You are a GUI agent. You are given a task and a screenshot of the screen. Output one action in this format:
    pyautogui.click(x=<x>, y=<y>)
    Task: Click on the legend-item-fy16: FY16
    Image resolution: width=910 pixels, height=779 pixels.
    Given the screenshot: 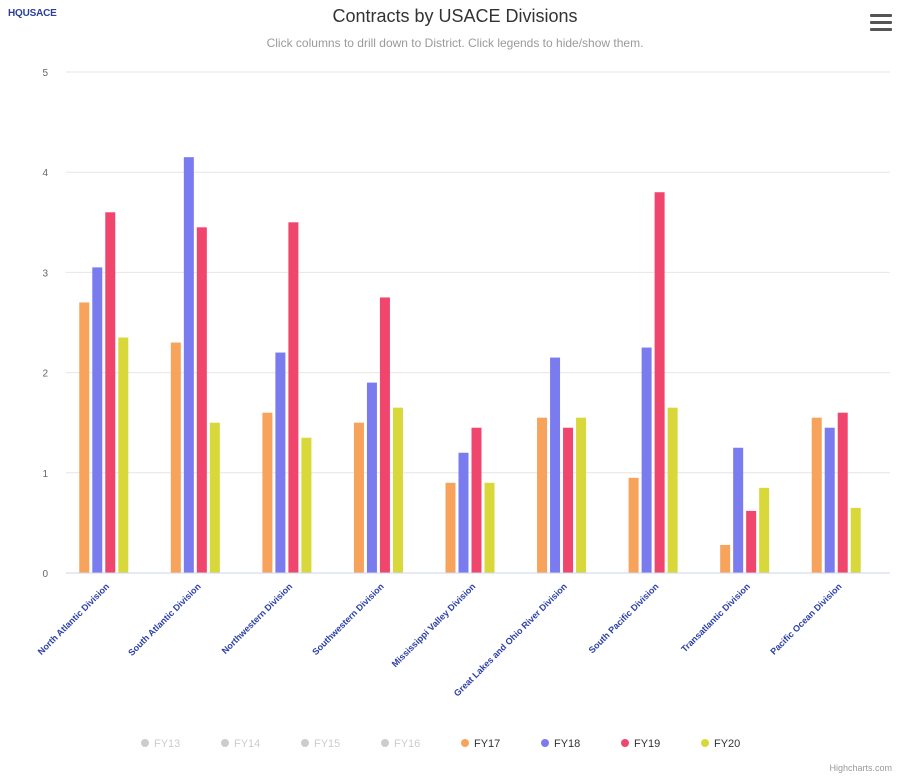 What is the action you would take?
    pyautogui.click(x=400, y=744)
    